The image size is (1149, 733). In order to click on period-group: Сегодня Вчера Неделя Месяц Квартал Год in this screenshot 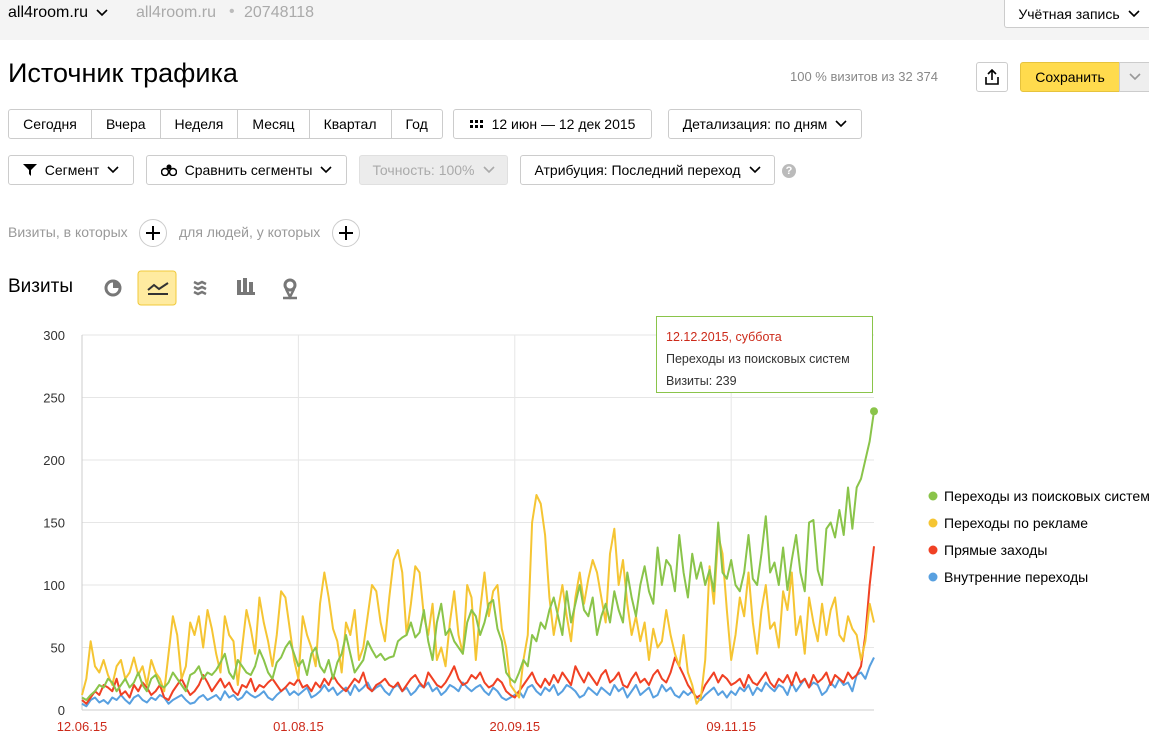, I will do `click(225, 124)`.